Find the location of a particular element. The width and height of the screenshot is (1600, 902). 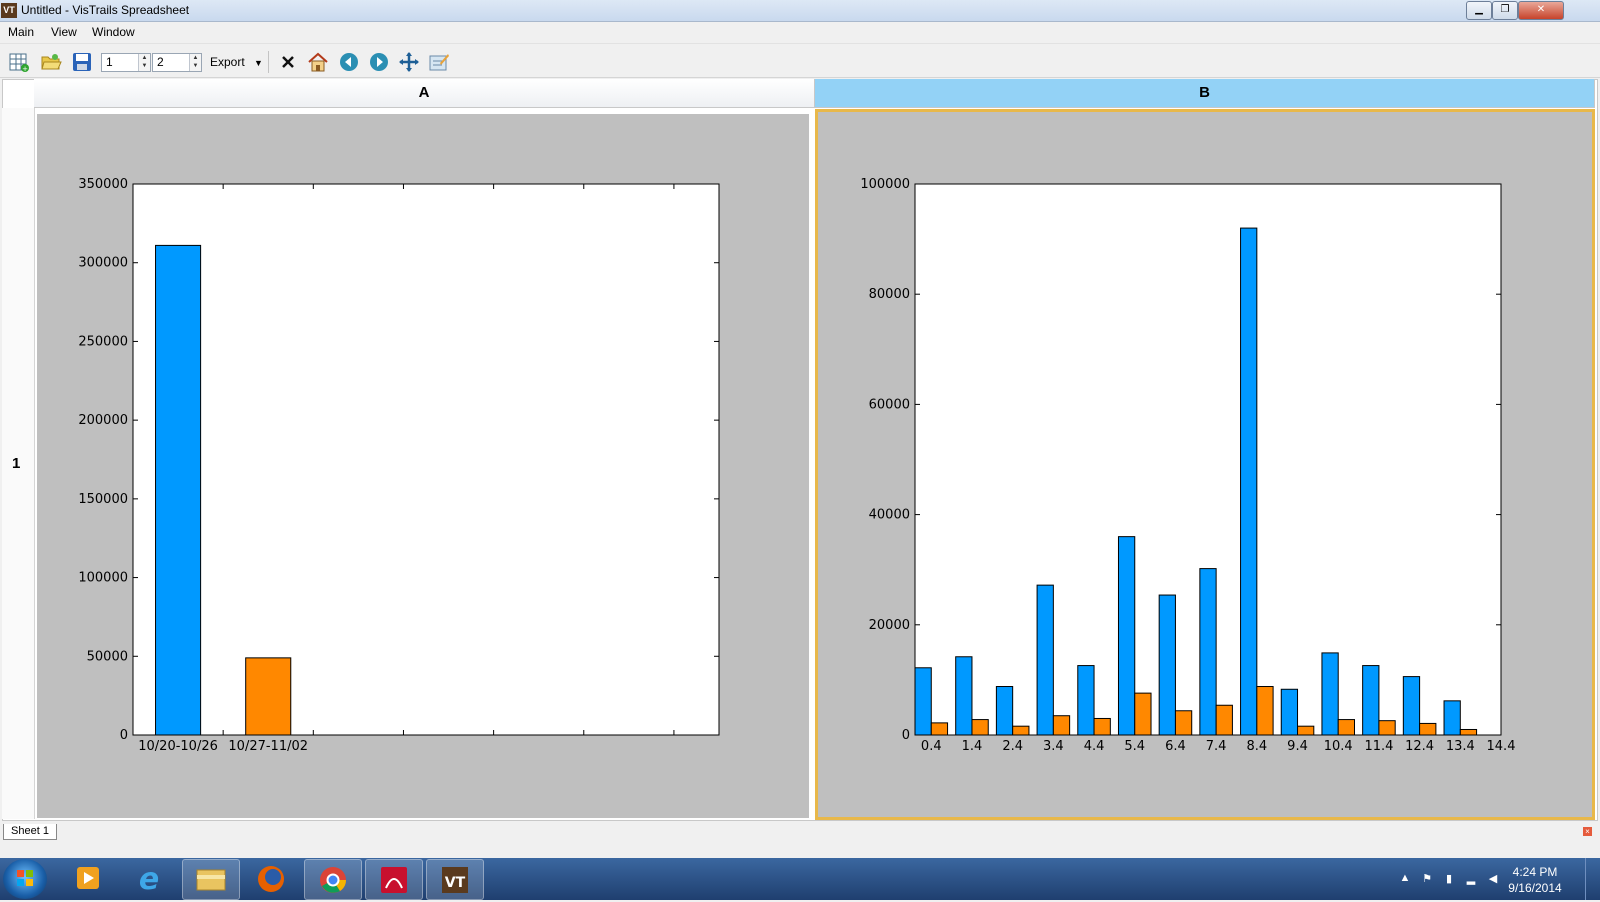

close-sheet-icon: × is located at coordinates (1587, 831).